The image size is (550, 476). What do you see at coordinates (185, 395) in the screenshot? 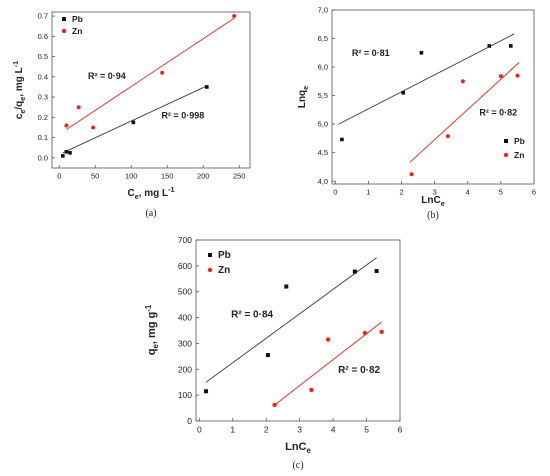
I see `y-tick-label: 100` at bounding box center [185, 395].